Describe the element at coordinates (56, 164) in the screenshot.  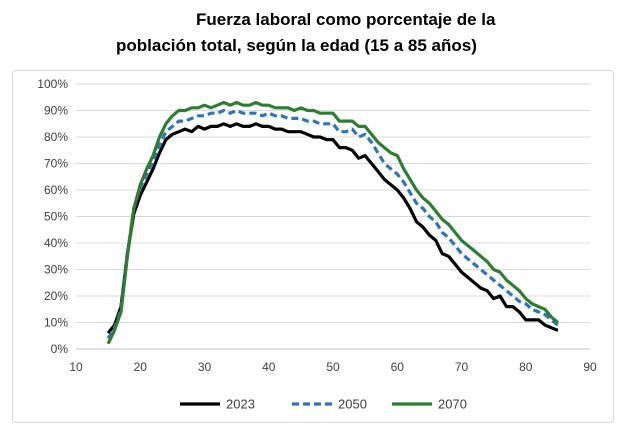
I see `y-tick-label: 70%` at that location.